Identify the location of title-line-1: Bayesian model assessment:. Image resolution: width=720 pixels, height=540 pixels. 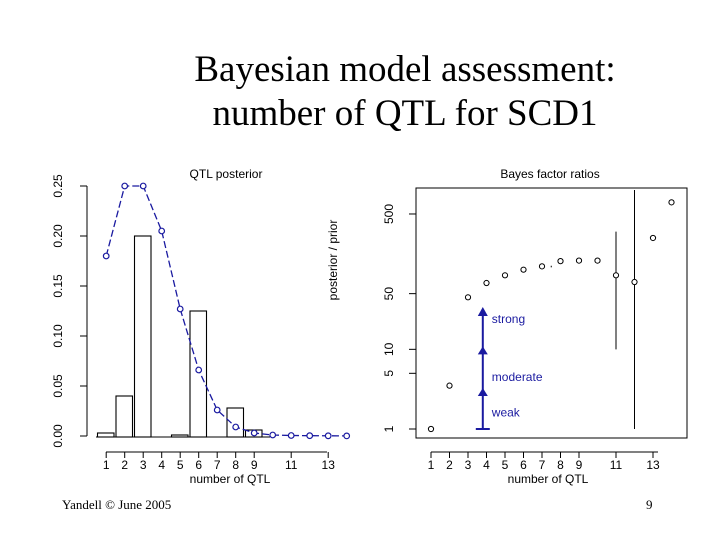
(405, 69).